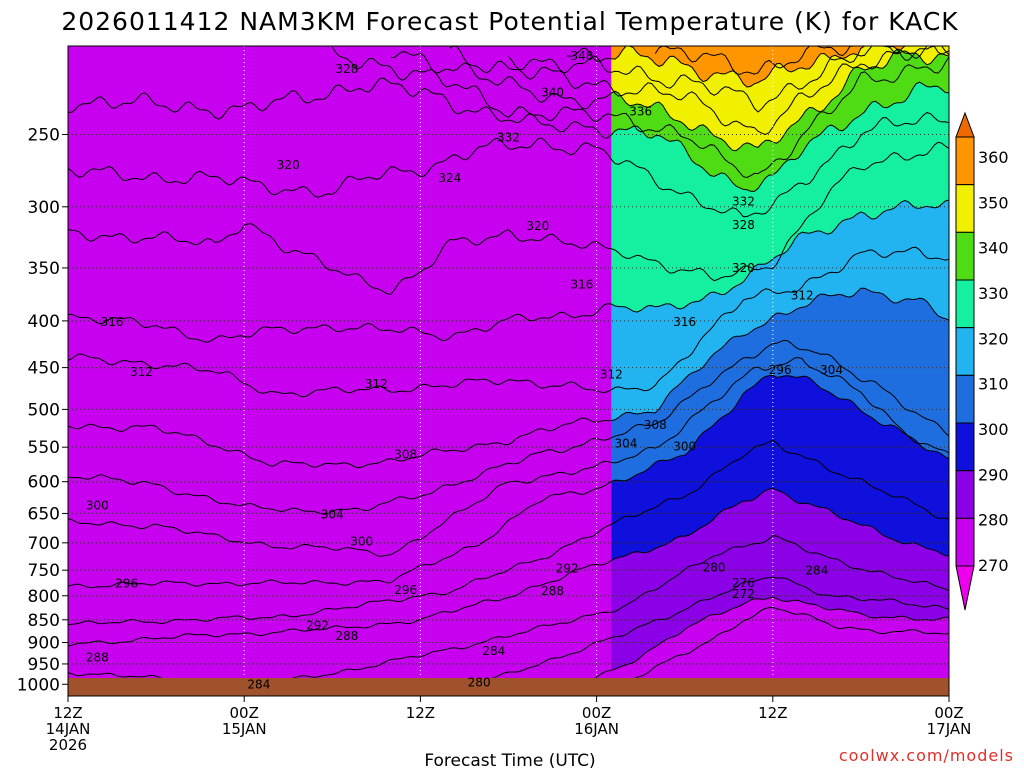 Image resolution: width=1024 pixels, height=768 pixels. What do you see at coordinates (44, 483) in the screenshot?
I see `y-tick-label: 600` at bounding box center [44, 483].